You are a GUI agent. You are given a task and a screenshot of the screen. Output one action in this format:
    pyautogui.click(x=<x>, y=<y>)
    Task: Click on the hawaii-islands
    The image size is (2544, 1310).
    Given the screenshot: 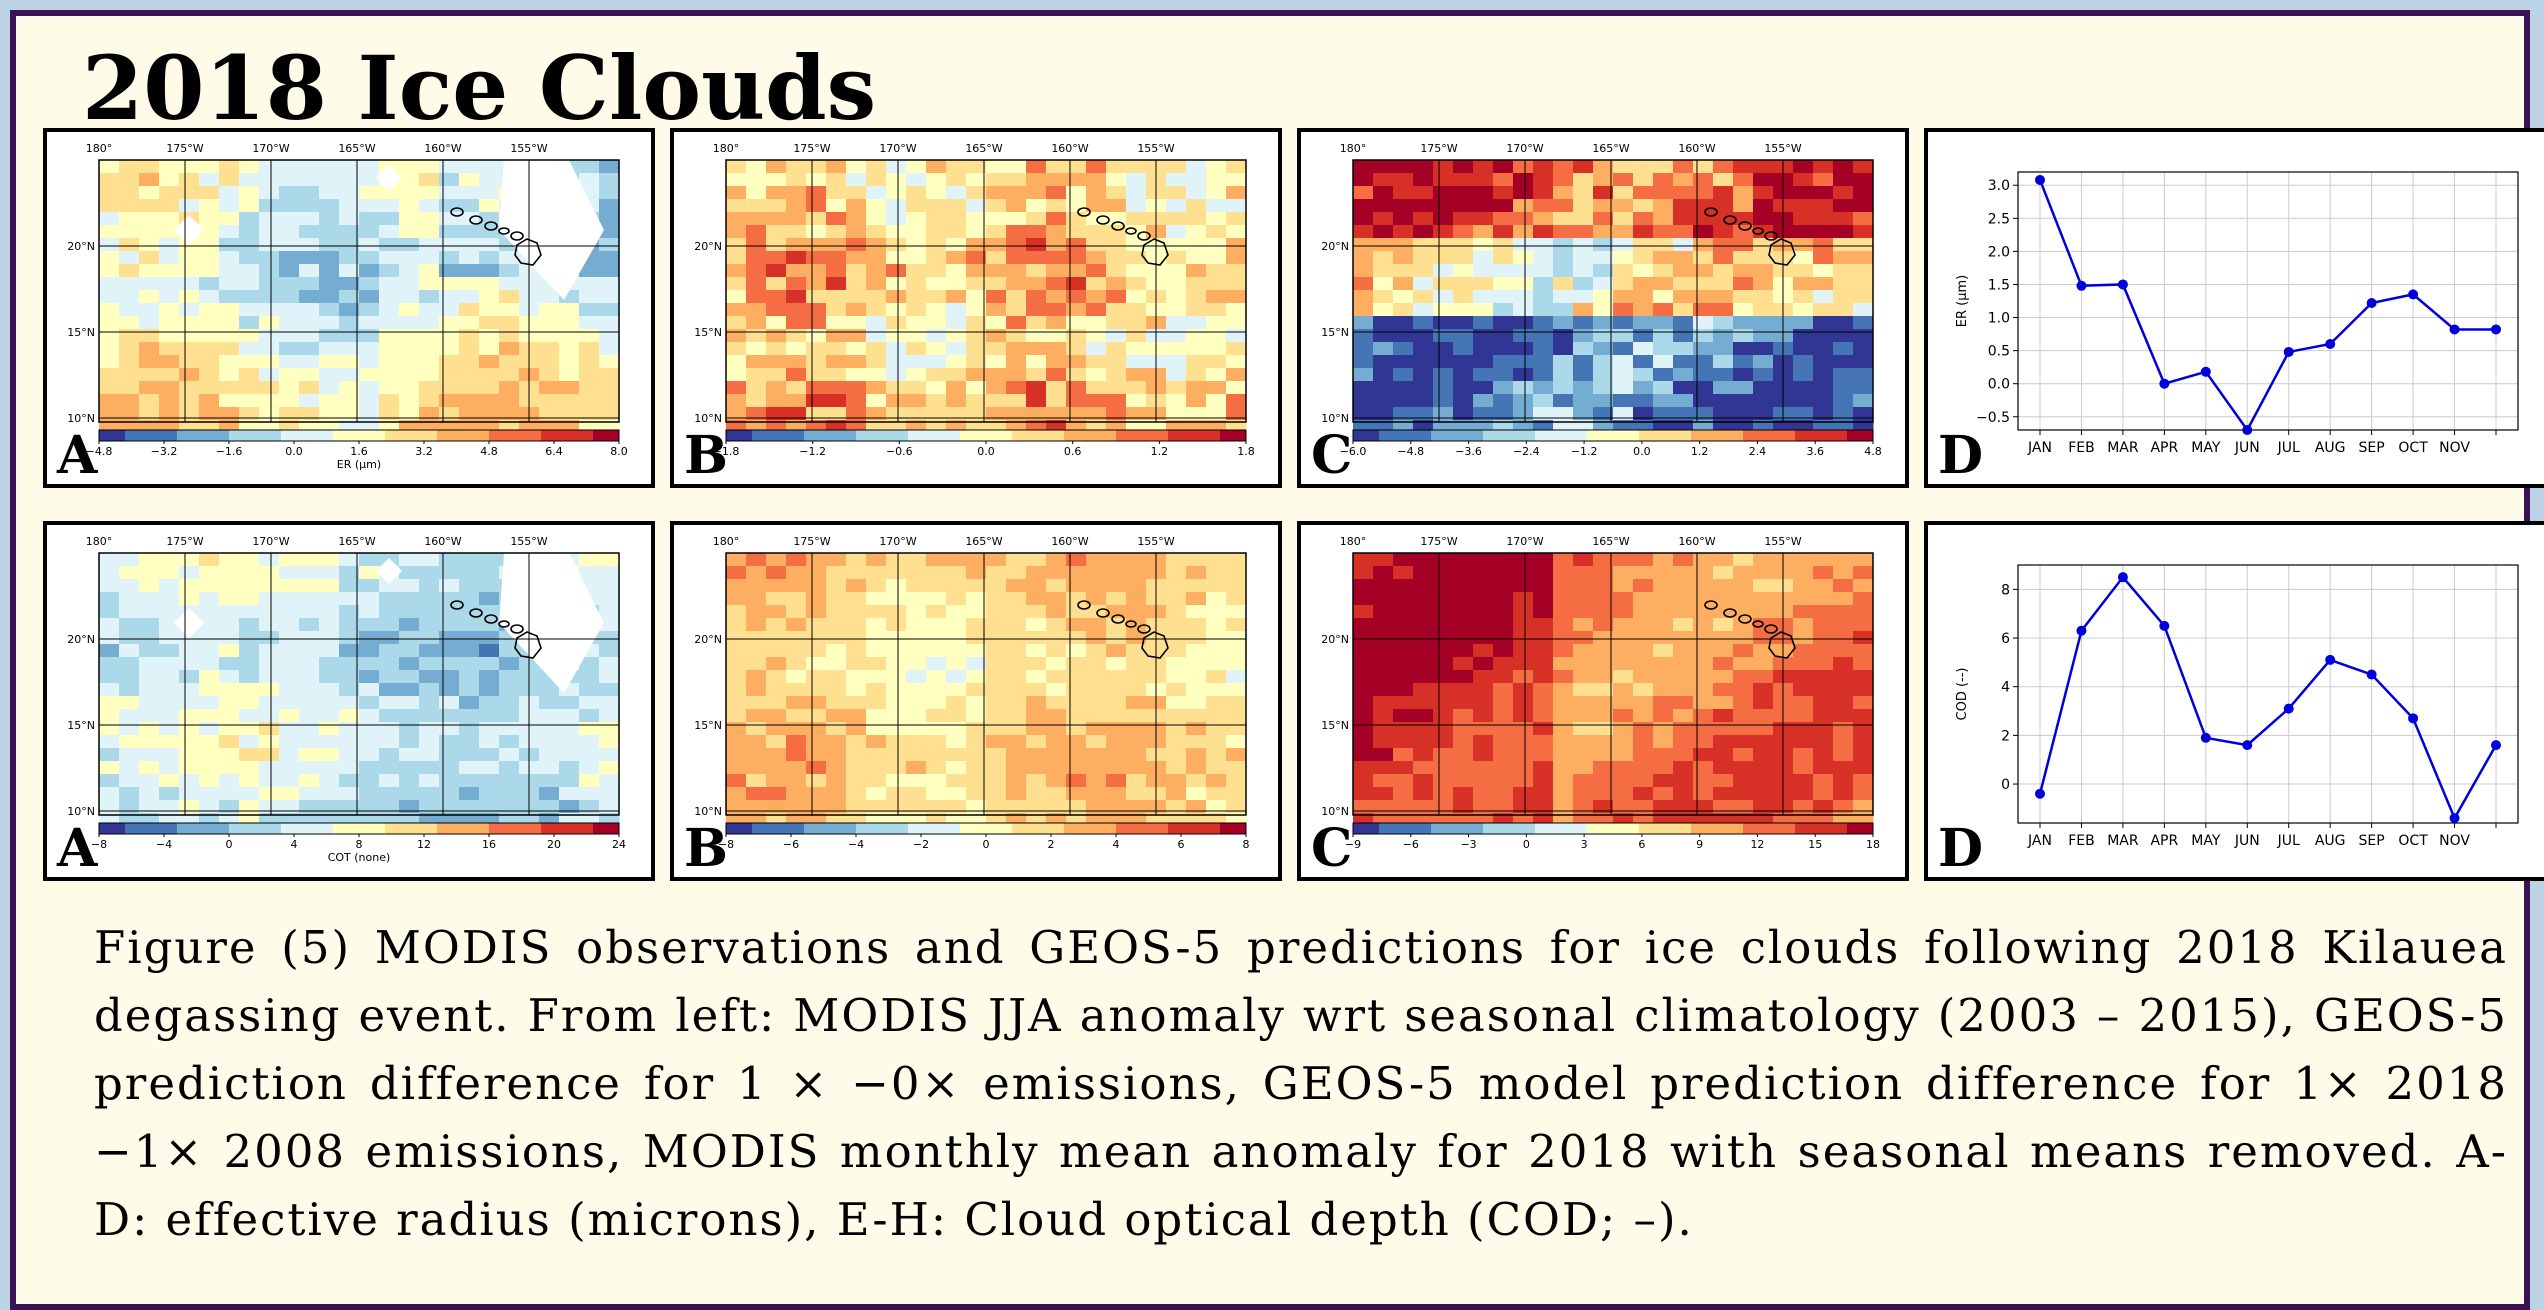 What is the action you would take?
    pyautogui.click(x=1123, y=629)
    